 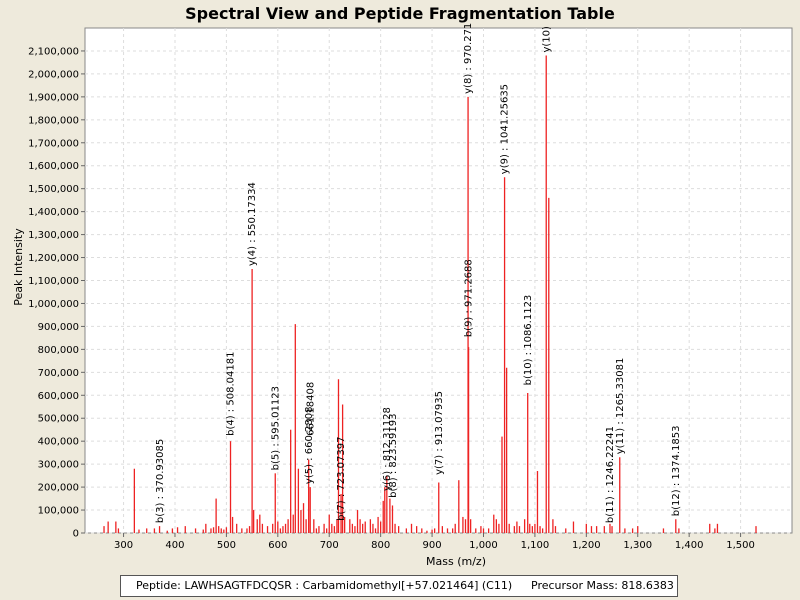 I want to click on x-tick-label: 1,500, so click(x=740, y=545).